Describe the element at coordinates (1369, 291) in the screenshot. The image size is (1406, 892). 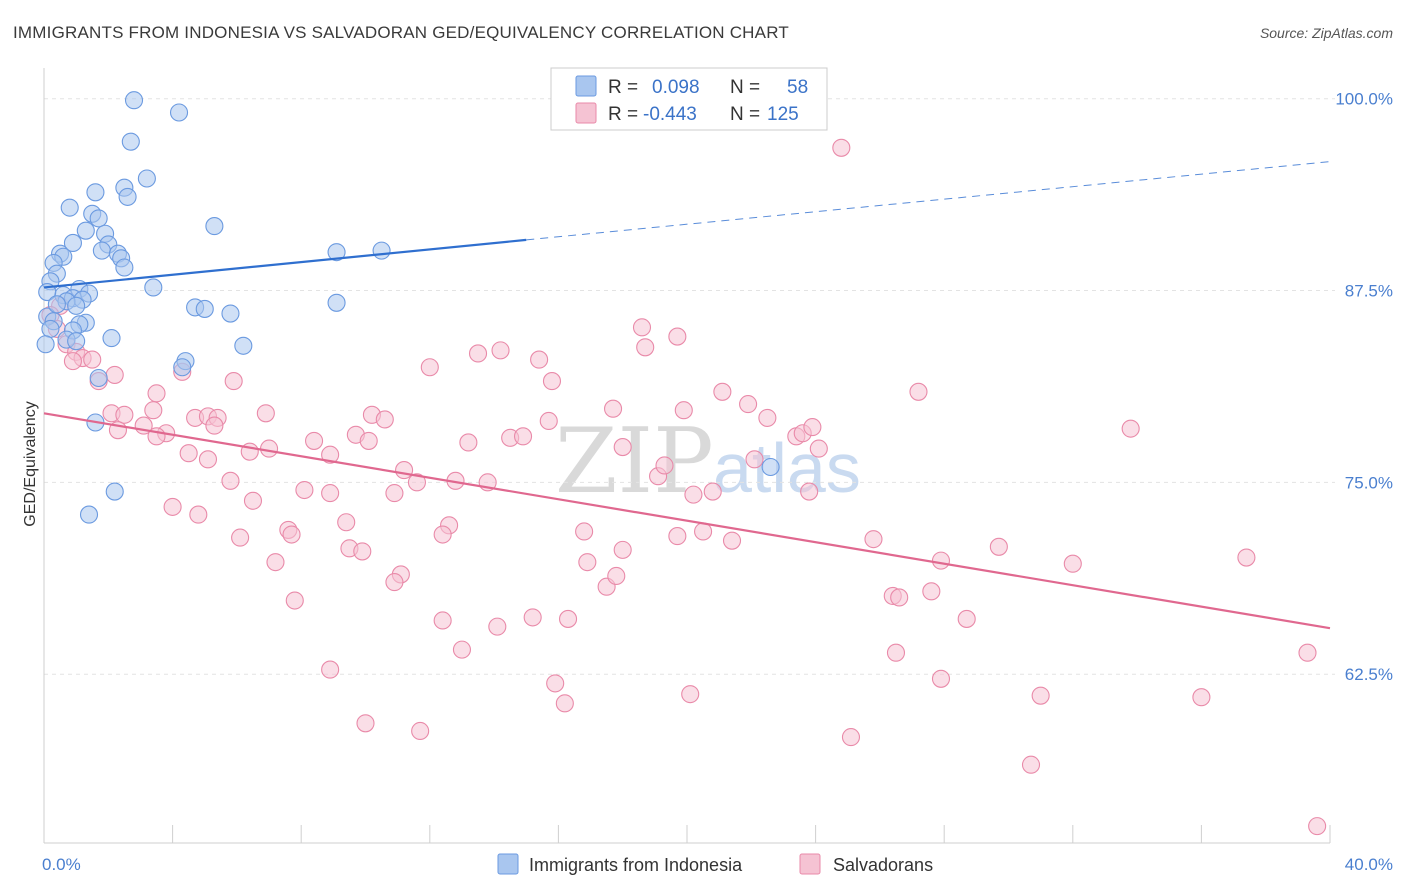
I see `y-tick-label-1: 87.5%` at that location.